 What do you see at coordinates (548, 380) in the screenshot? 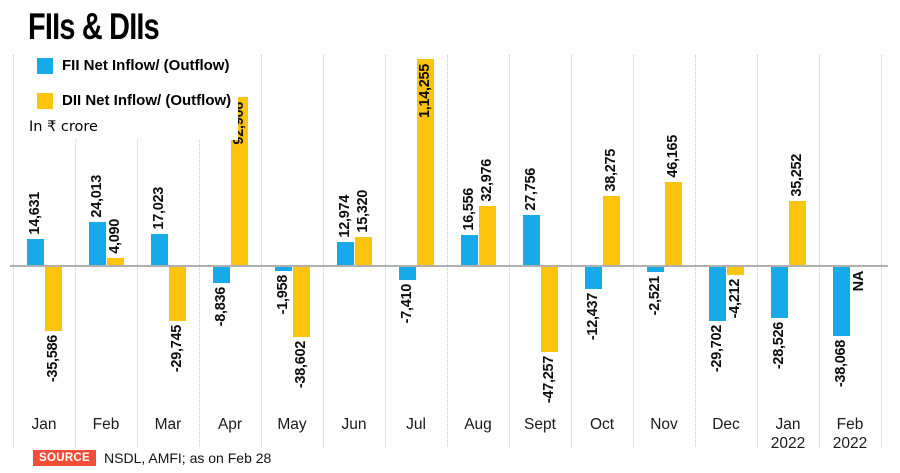
I see `value-label-dii-sept: -47,257` at bounding box center [548, 380].